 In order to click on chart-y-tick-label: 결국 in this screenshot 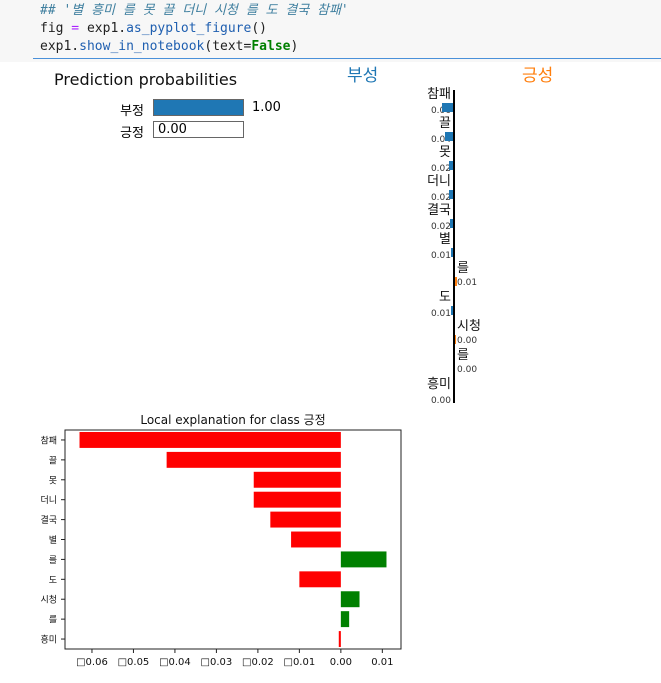, I will do `click(48, 520)`.